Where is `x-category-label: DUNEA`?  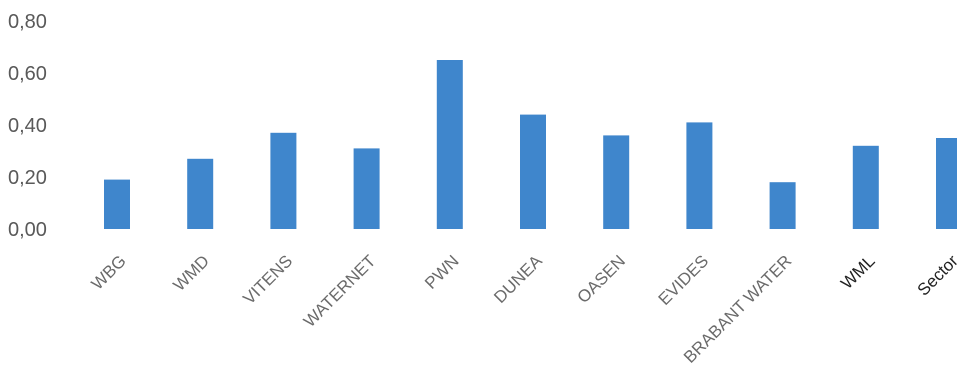 x-category-label: DUNEA is located at coordinates (518, 279).